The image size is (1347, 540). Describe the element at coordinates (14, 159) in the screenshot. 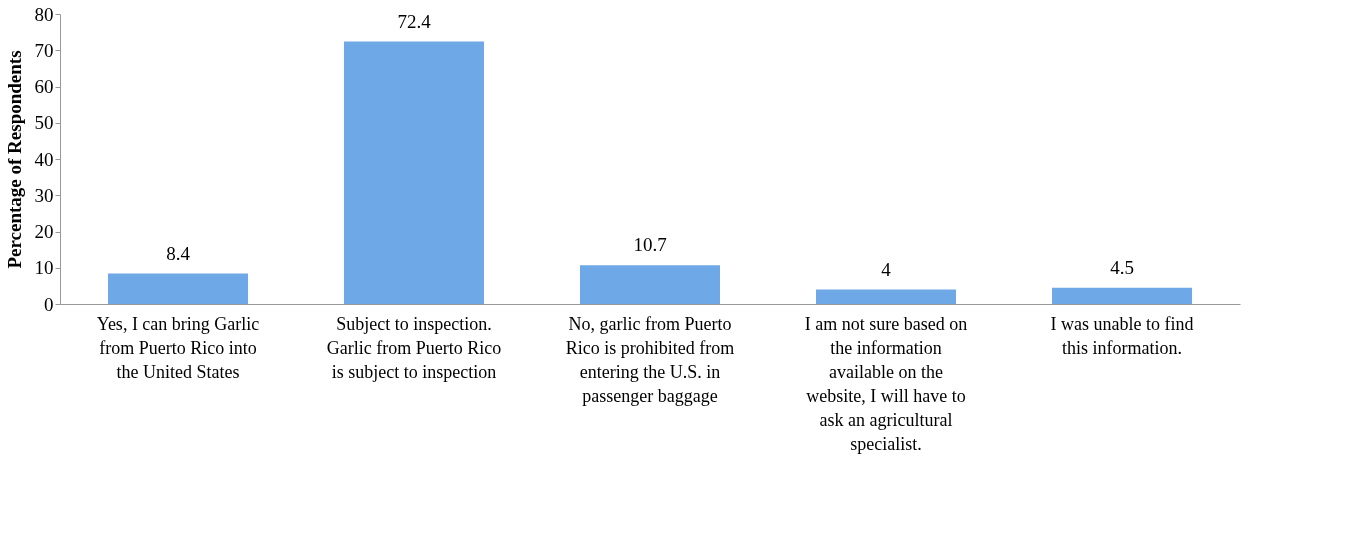

I see `y-axis-title: Percentage of Respondents` at that location.